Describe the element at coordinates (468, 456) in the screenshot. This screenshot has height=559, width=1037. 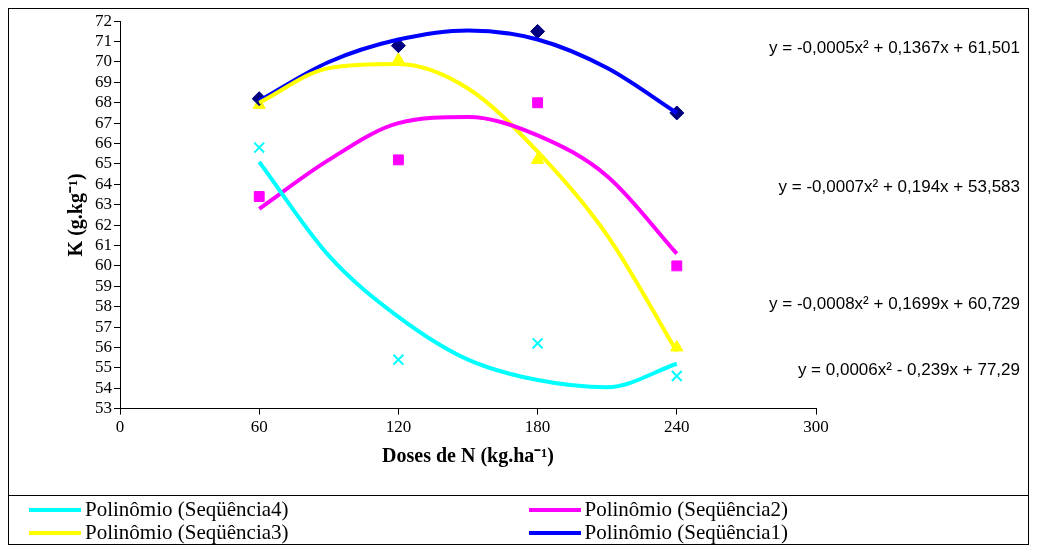
I see `x-axis-title: Doses de N (kg.ha⁻¹)` at that location.